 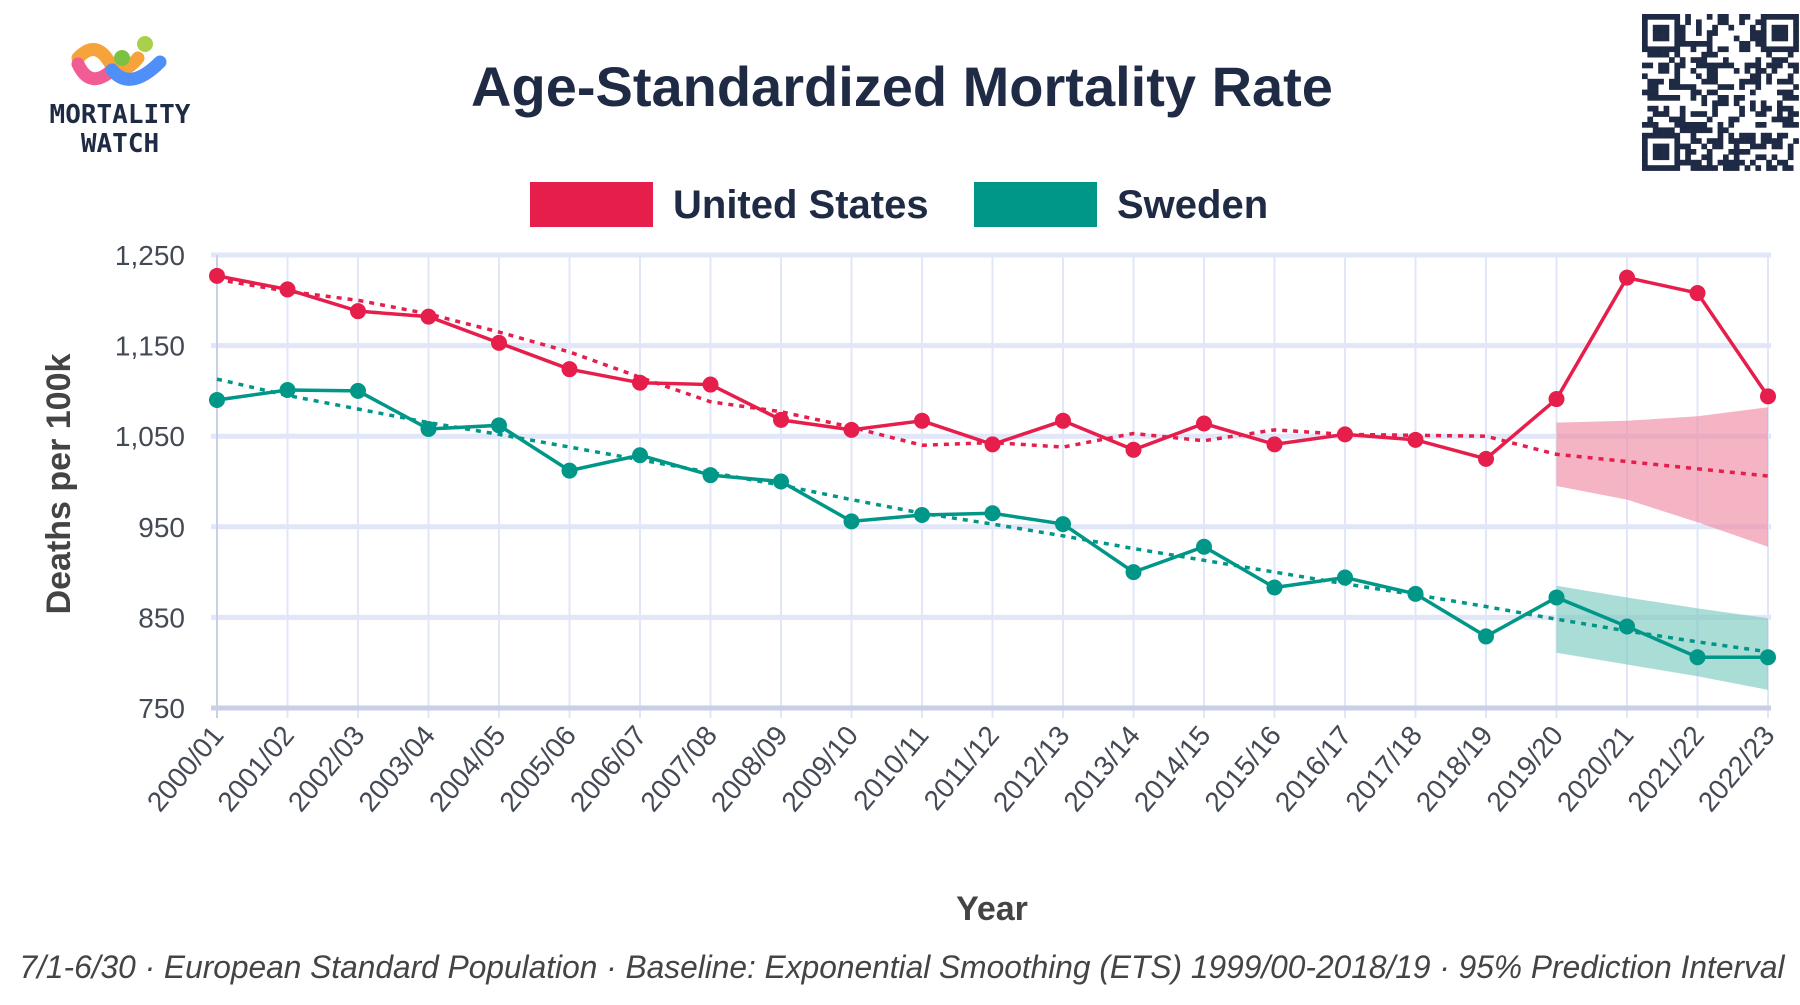 I want to click on legend-item-sweden: Sweden, so click(x=1121, y=204).